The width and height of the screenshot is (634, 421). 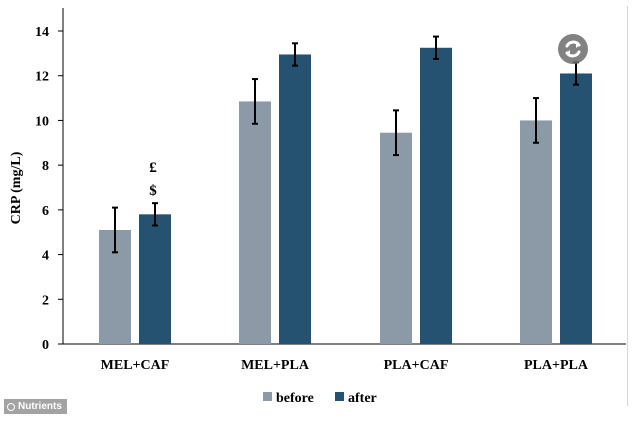 I want to click on y-tick-label: 14, so click(x=42, y=32).